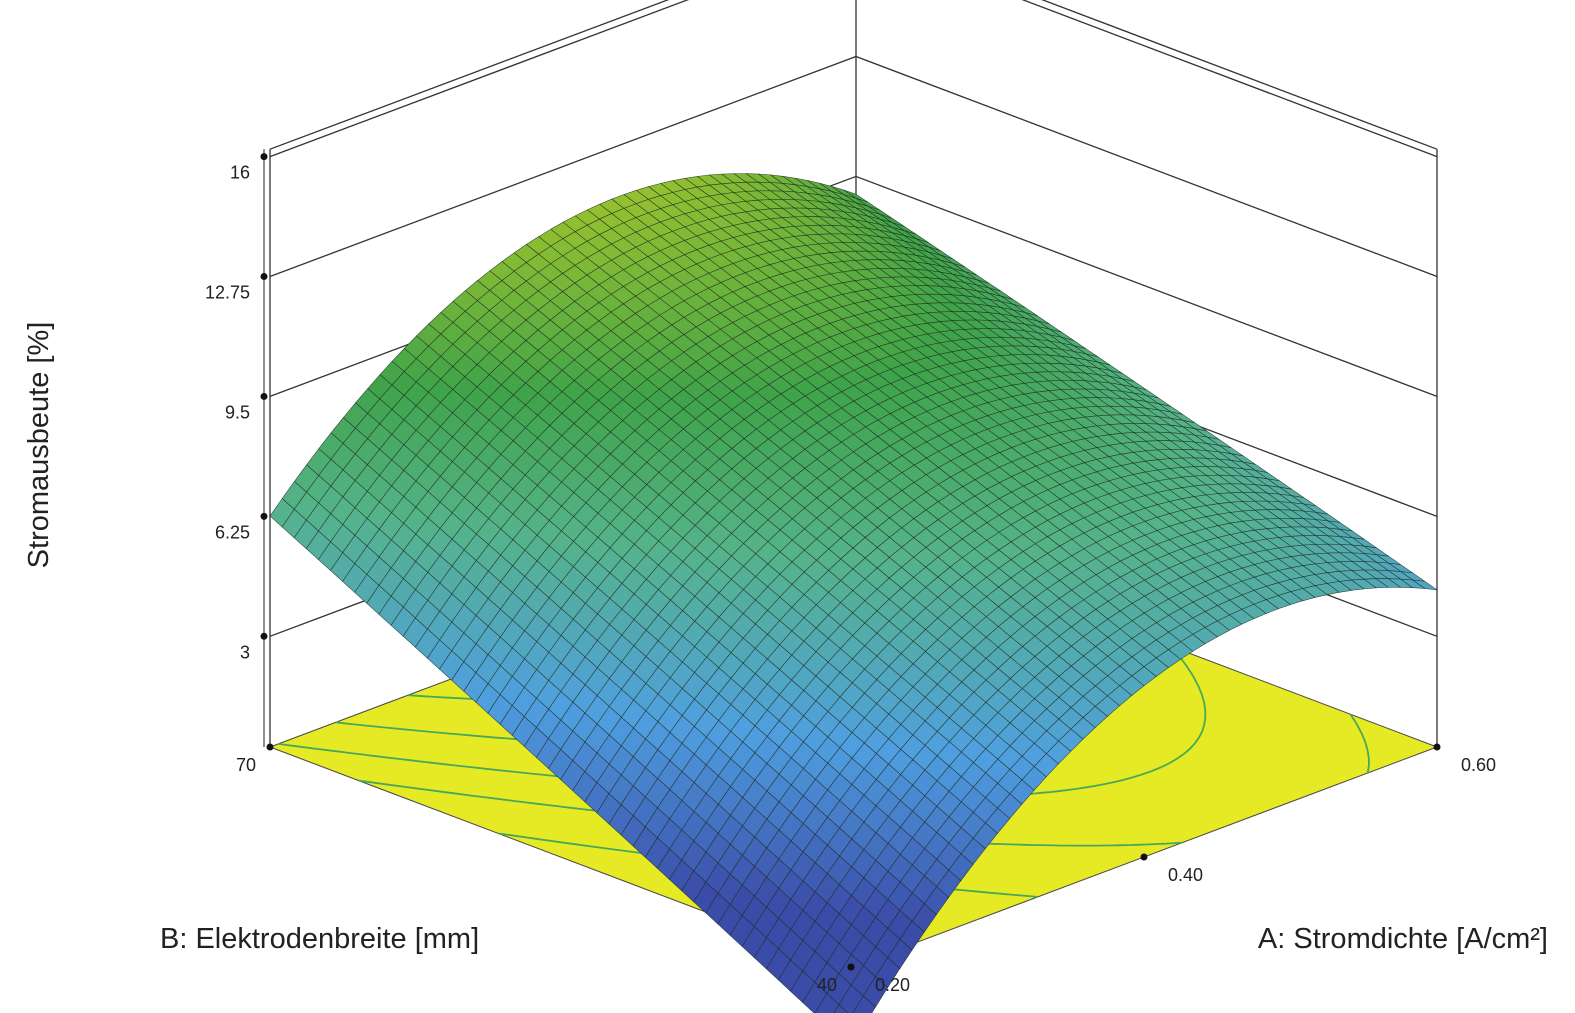  What do you see at coordinates (240, 173) in the screenshot?
I see `z-tick-label: 16` at bounding box center [240, 173].